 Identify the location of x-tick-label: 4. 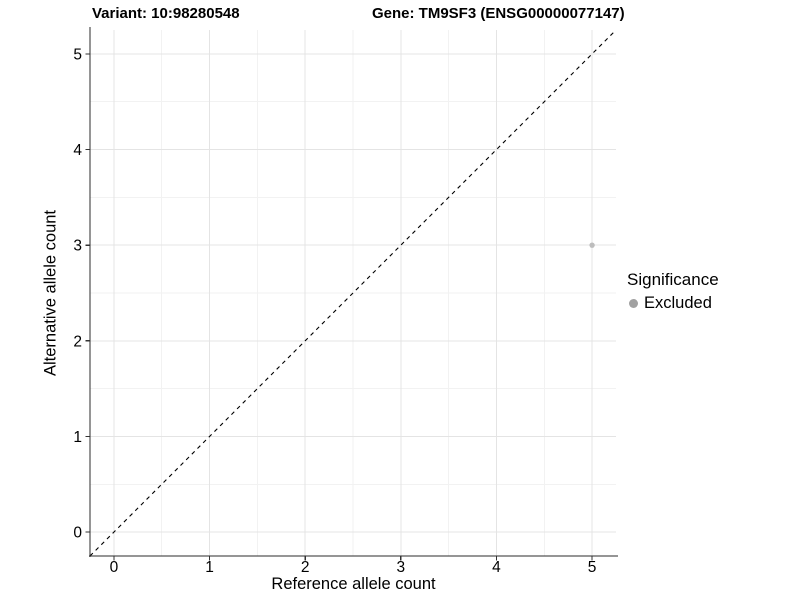
(496, 567).